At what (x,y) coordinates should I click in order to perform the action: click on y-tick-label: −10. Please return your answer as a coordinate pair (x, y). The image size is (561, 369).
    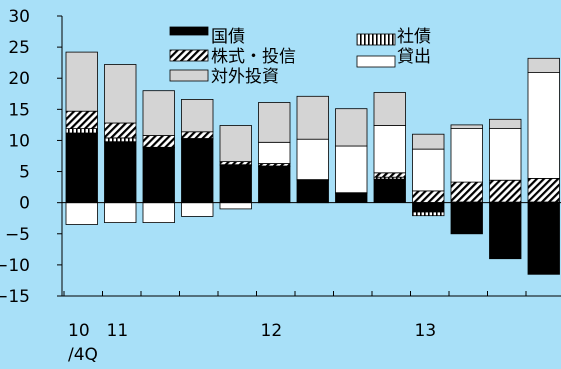
    Looking at the image, I should click on (15, 266).